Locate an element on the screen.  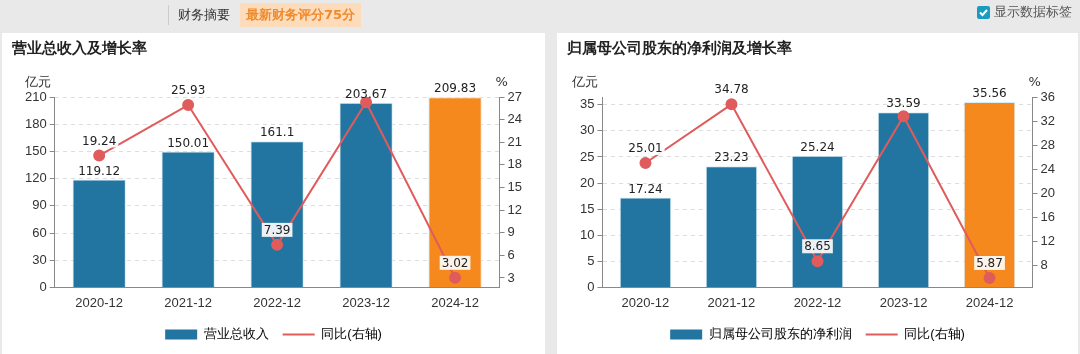
y-tick-label: 20 is located at coordinates (587, 182).